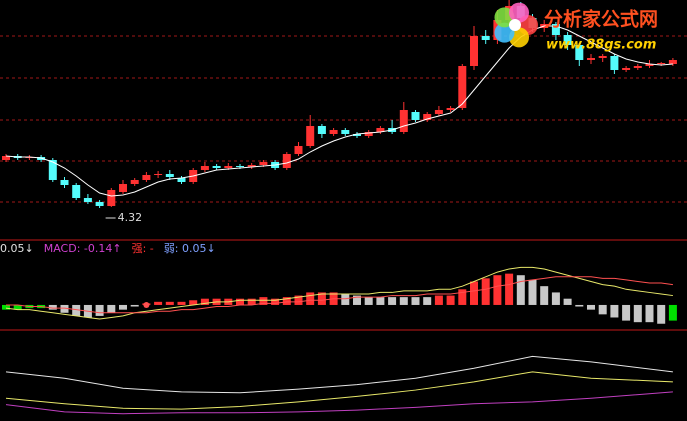 This screenshot has height=421, width=687. What do you see at coordinates (190, 248) in the screenshot?
I see `indicator-label: 弱: 0.05↓` at bounding box center [190, 248].